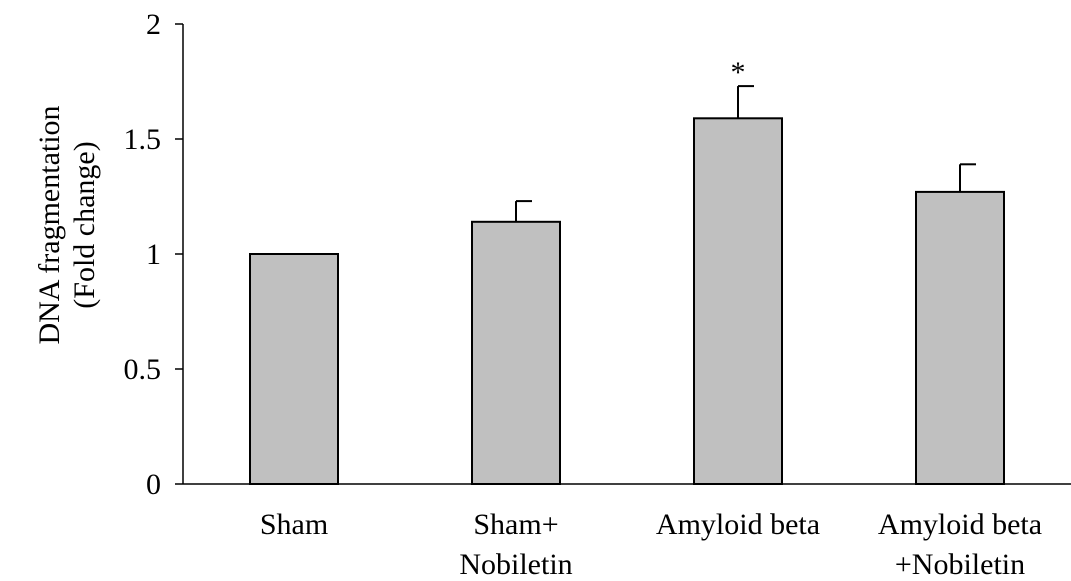  Describe the element at coordinates (153, 24) in the screenshot. I see `y-tick-label: 2` at that location.